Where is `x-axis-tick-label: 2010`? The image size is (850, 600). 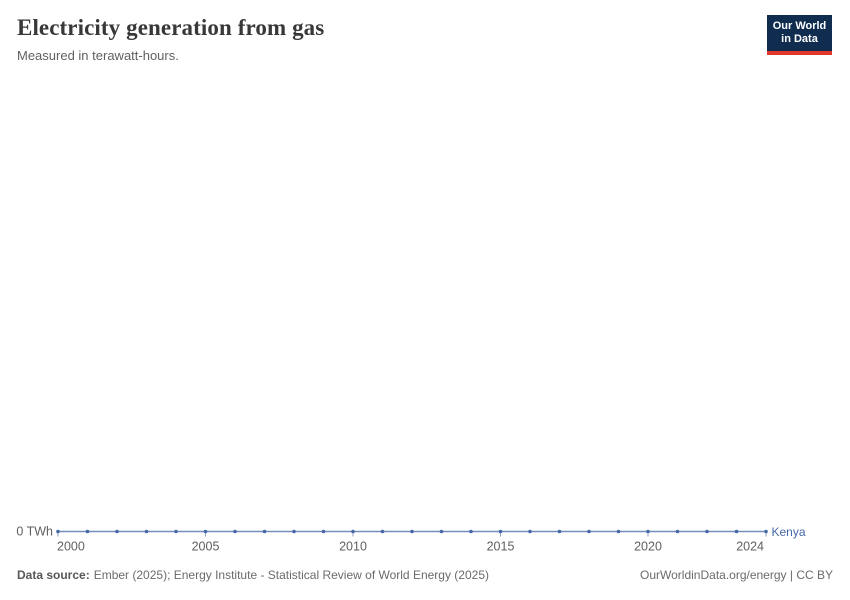
x-axis-tick-label: 2010 is located at coordinates (353, 547).